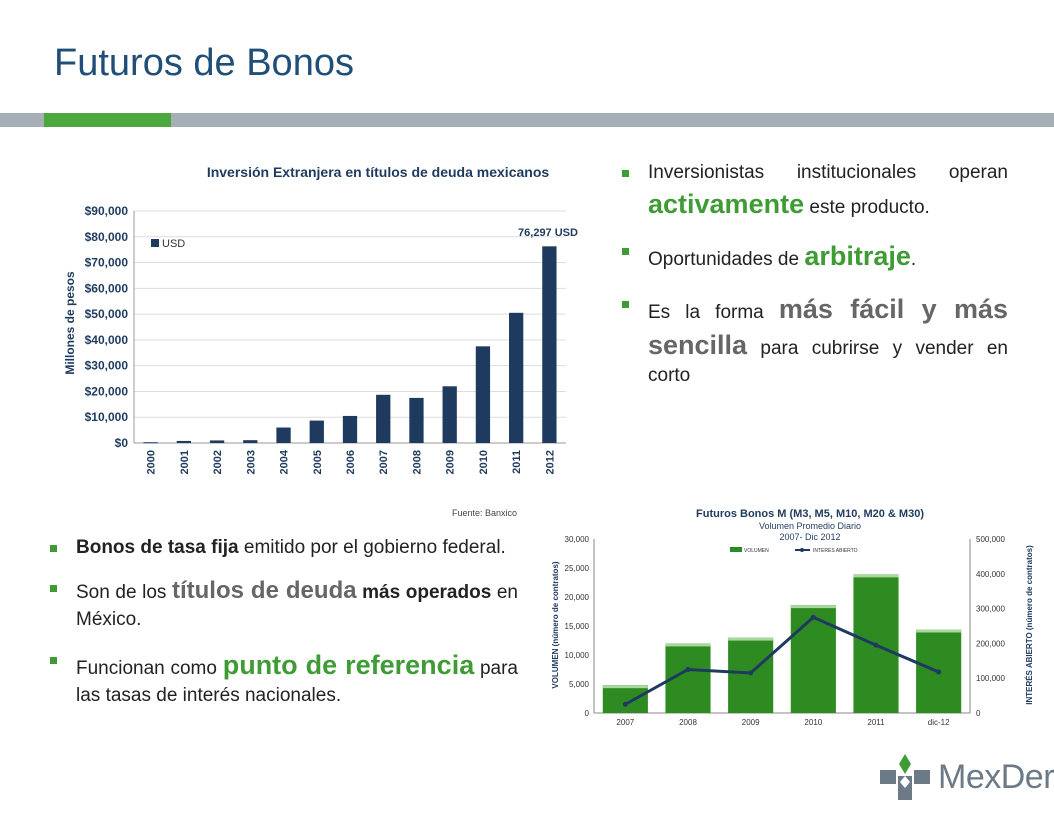 Image resolution: width=1054 pixels, height=816 pixels. I want to click on chart1-ytick-label: $90,000, so click(107, 211).